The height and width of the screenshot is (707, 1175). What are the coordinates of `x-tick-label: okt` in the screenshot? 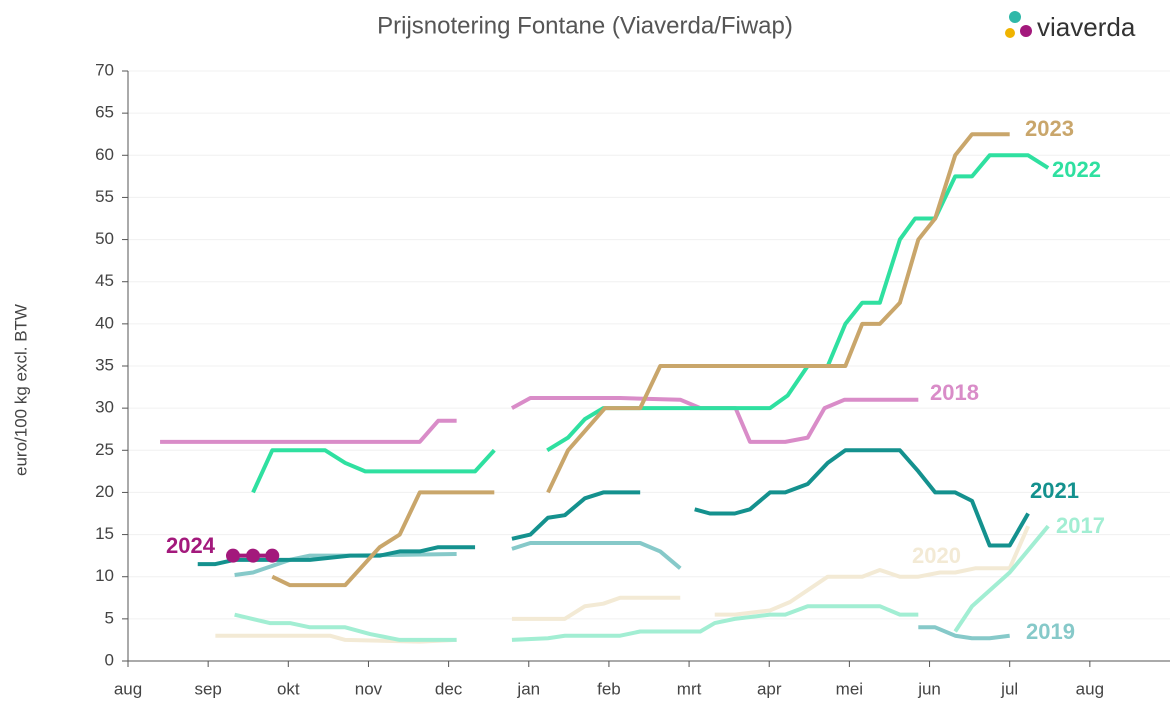 It's located at (288, 688).